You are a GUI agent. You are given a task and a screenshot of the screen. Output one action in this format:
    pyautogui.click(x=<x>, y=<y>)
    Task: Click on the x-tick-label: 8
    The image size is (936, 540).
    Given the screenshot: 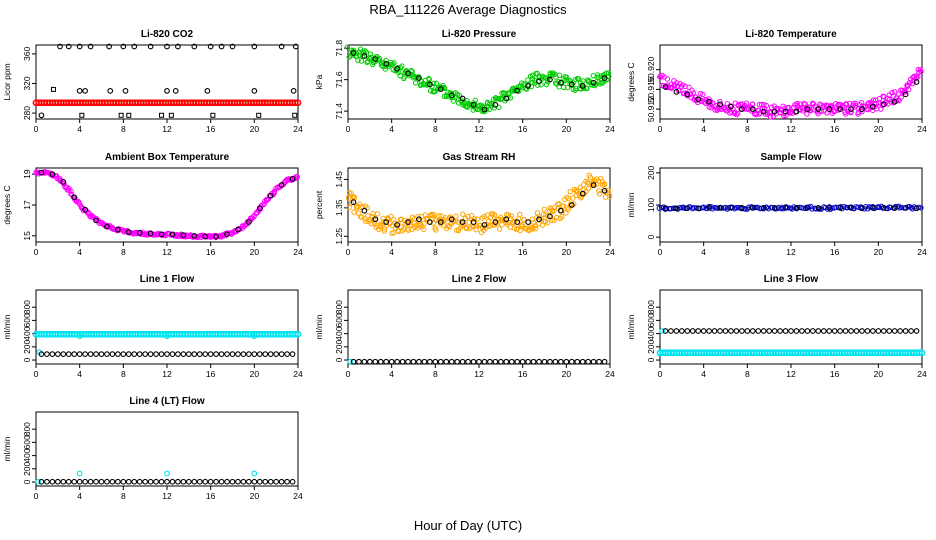 What is the action you would take?
    pyautogui.click(x=123, y=129)
    